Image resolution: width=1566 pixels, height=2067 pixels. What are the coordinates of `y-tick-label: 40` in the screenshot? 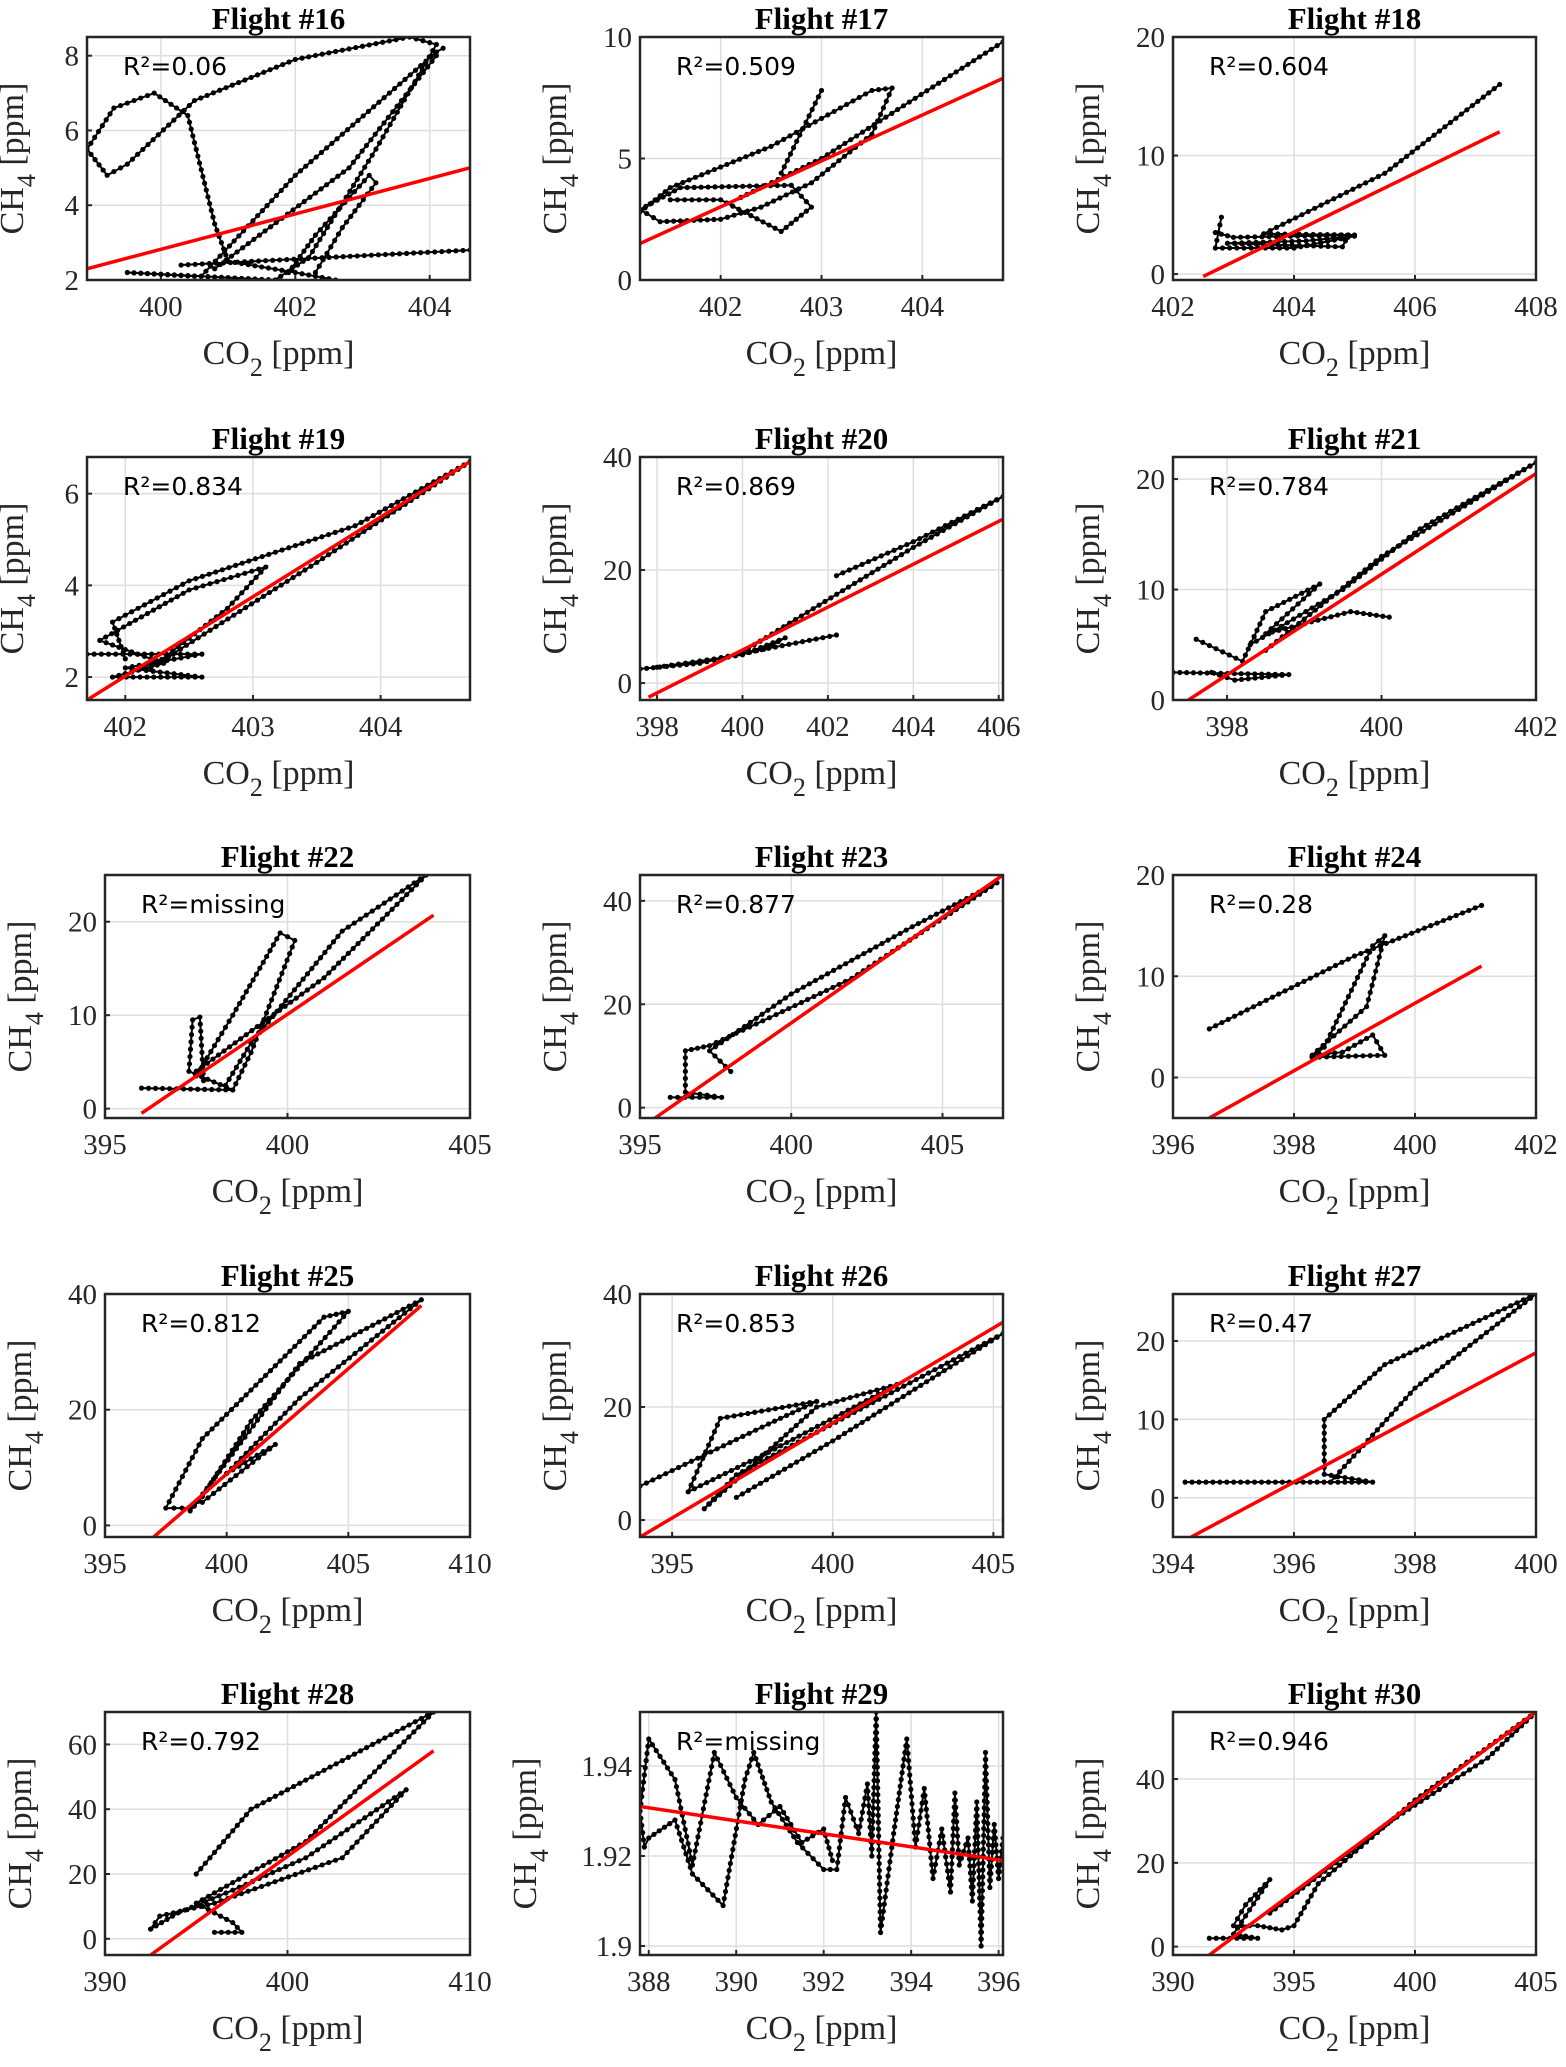 It's located at (617, 1295).